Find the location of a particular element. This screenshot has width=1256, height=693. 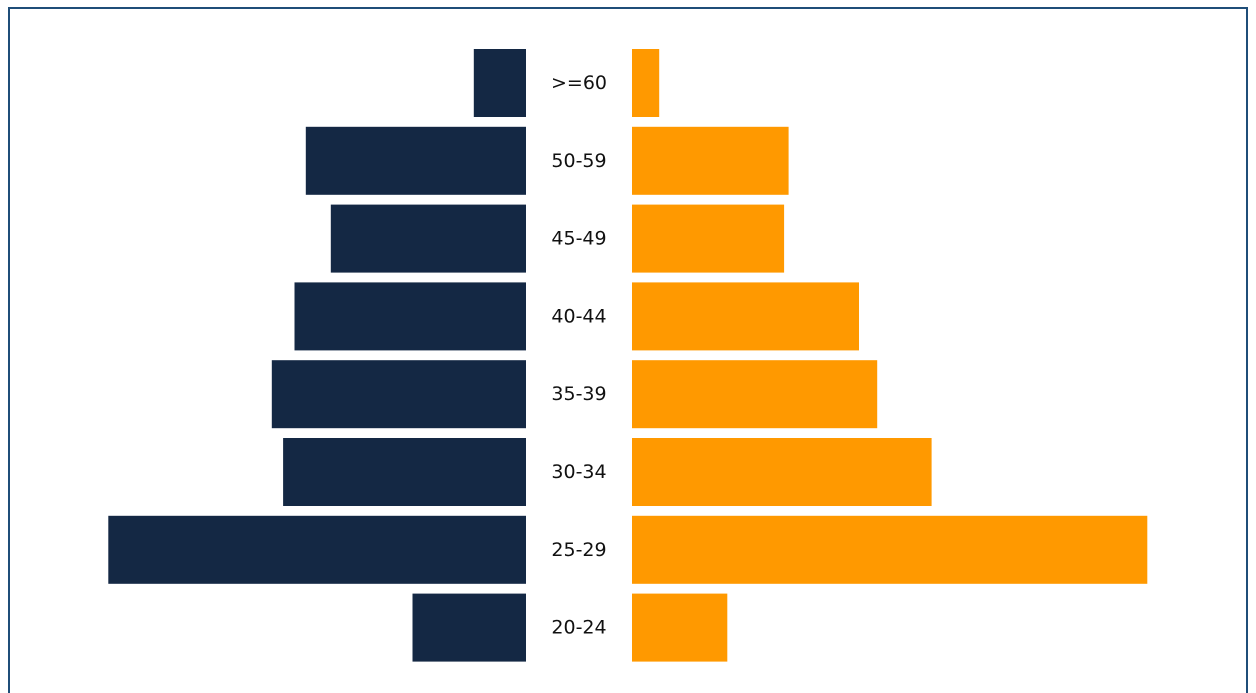

category-label: 40-44 is located at coordinates (578, 316).